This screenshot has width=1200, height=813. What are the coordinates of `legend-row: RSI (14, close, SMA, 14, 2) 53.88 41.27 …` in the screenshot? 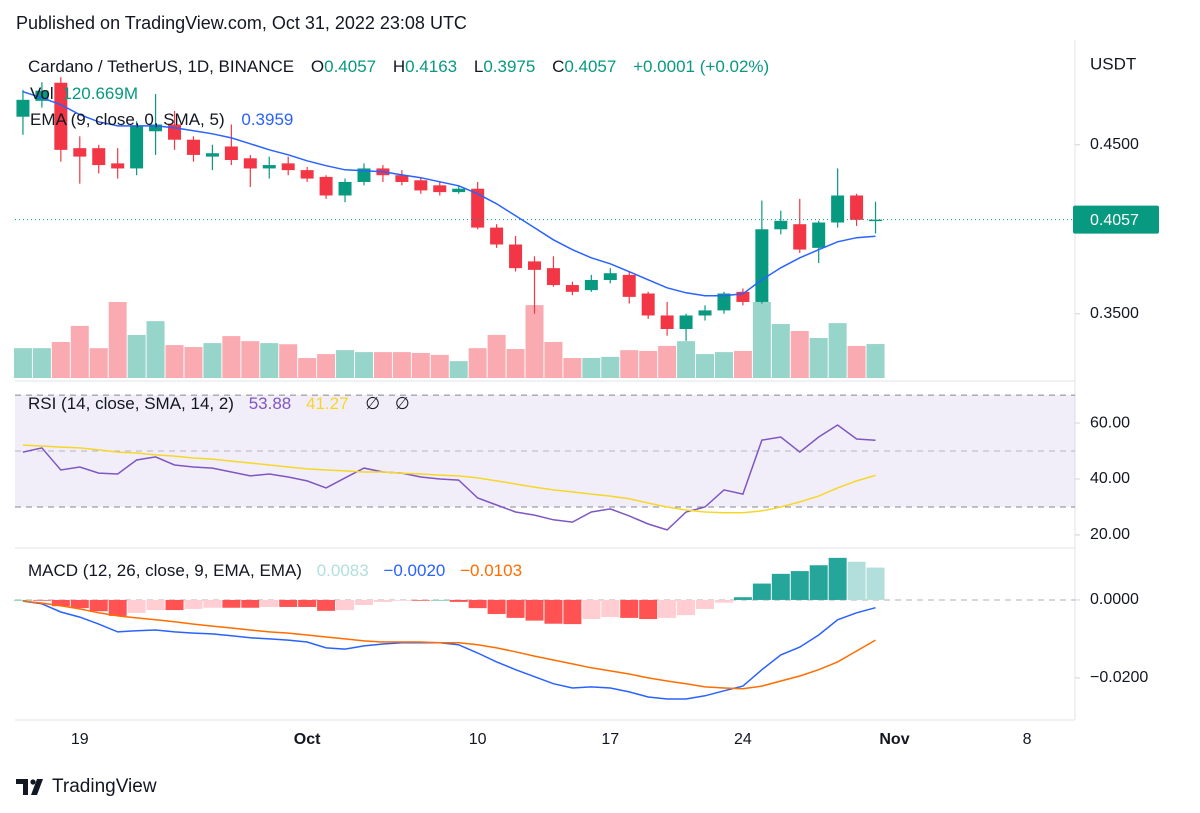 It's located at (219, 403).